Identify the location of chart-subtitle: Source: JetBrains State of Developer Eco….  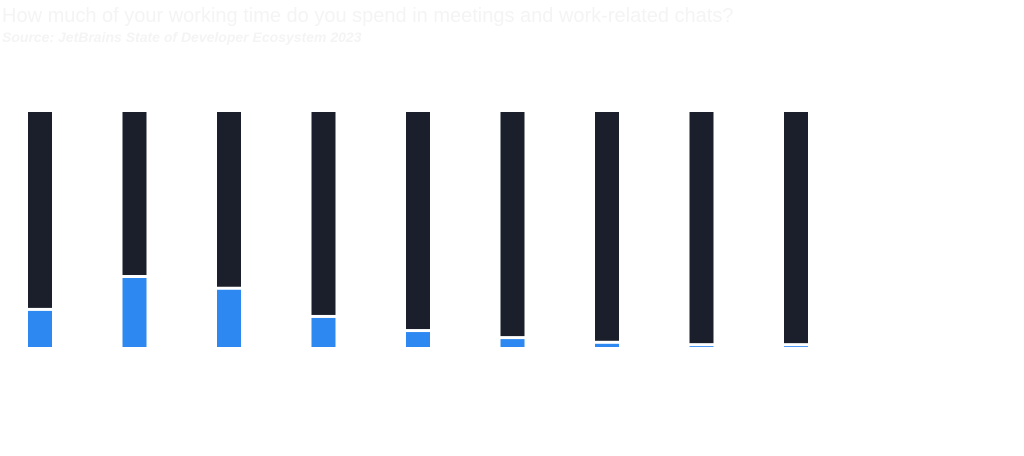
(182, 37).